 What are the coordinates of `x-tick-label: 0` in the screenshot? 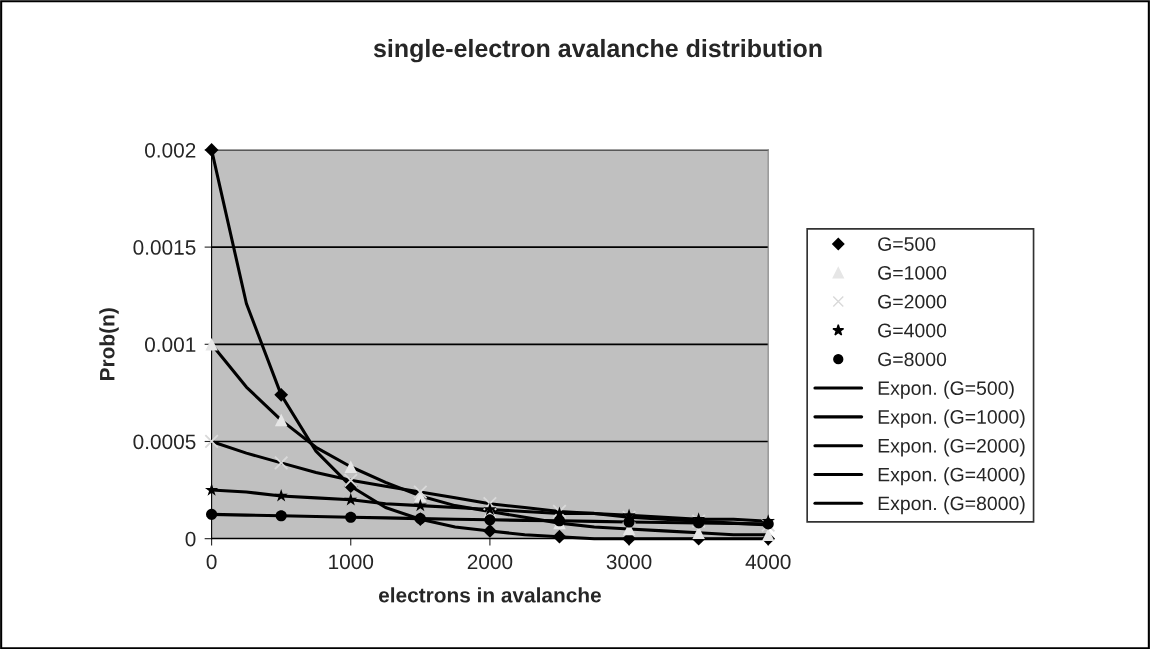 It's located at (211, 562).